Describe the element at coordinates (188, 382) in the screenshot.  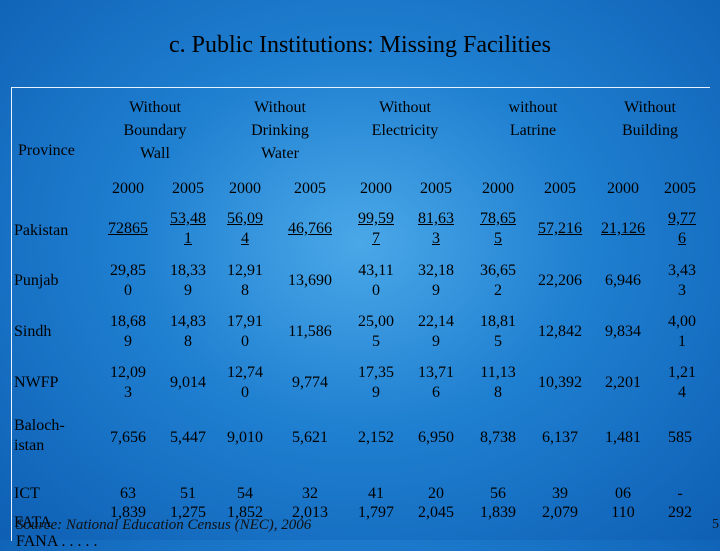
I see `cell-3-1: 9,014` at that location.